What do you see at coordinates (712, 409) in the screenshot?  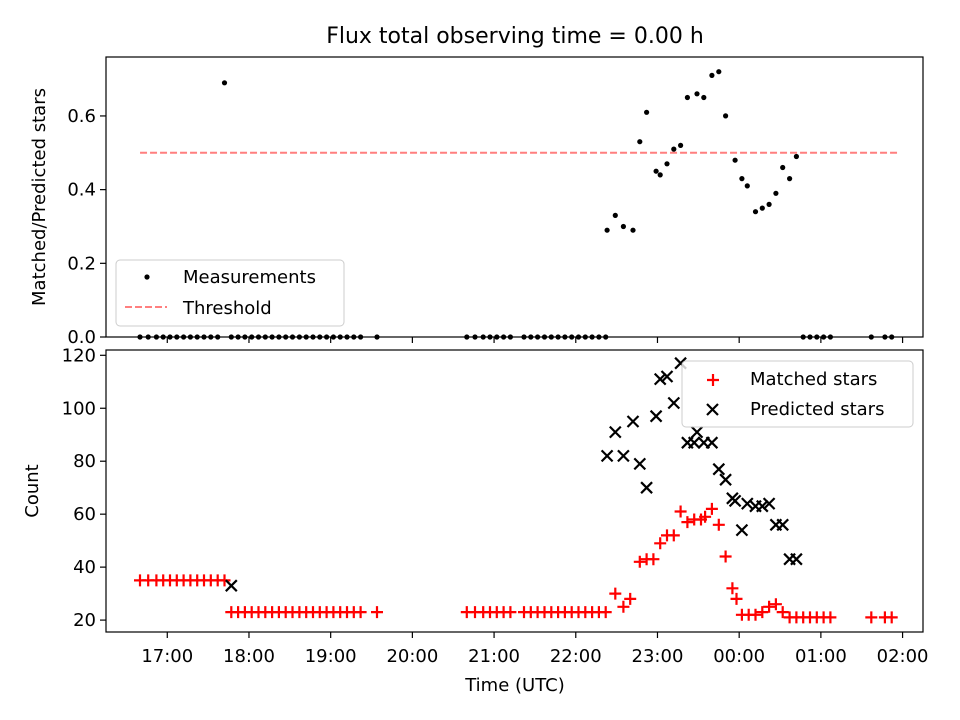 I see `legend-predicted-marker` at bounding box center [712, 409].